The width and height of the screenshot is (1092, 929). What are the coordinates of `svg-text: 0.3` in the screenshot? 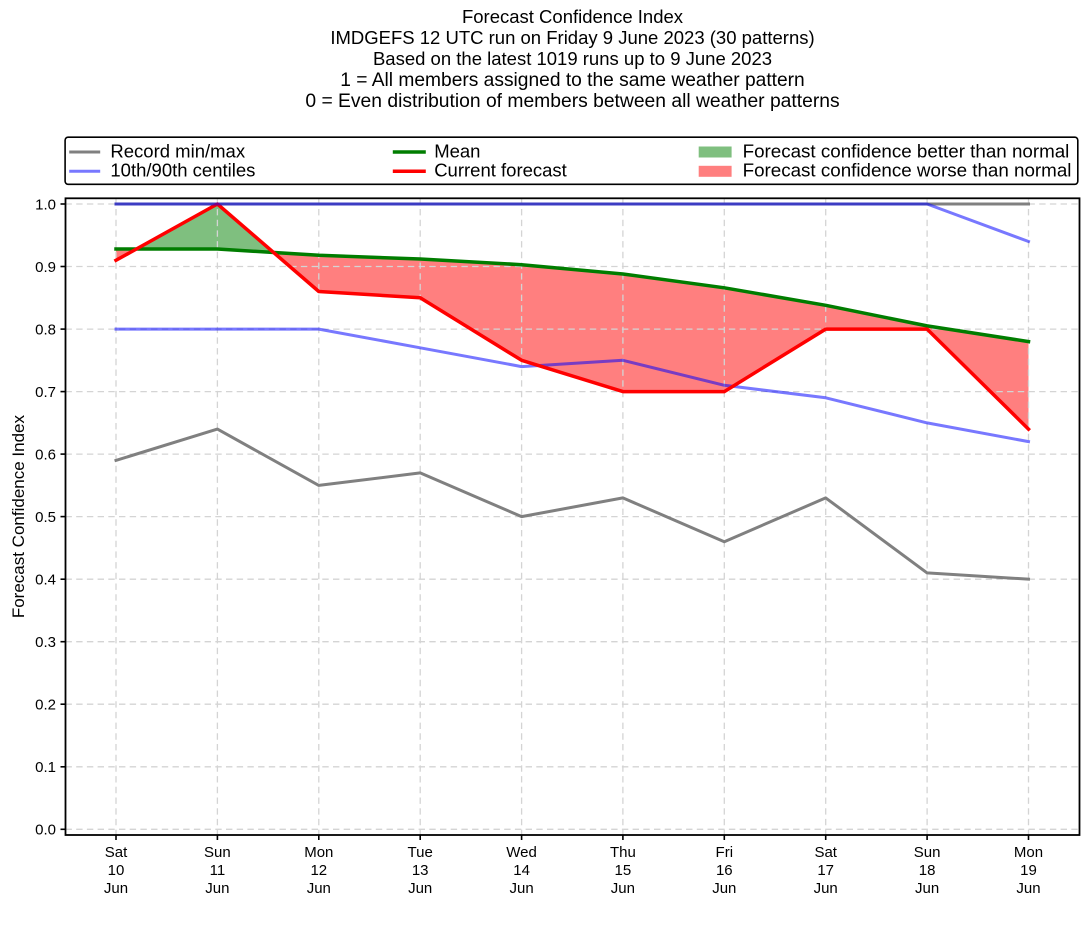 It's located at (45, 642).